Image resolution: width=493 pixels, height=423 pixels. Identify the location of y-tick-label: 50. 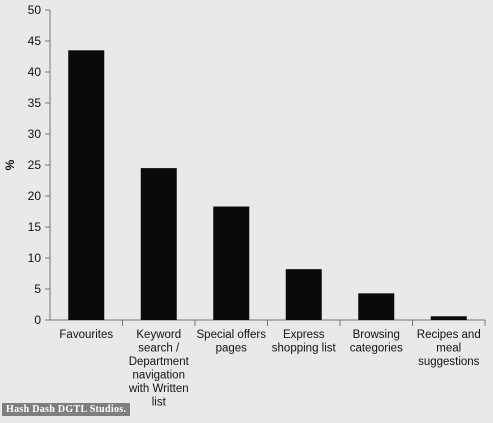
(35, 10).